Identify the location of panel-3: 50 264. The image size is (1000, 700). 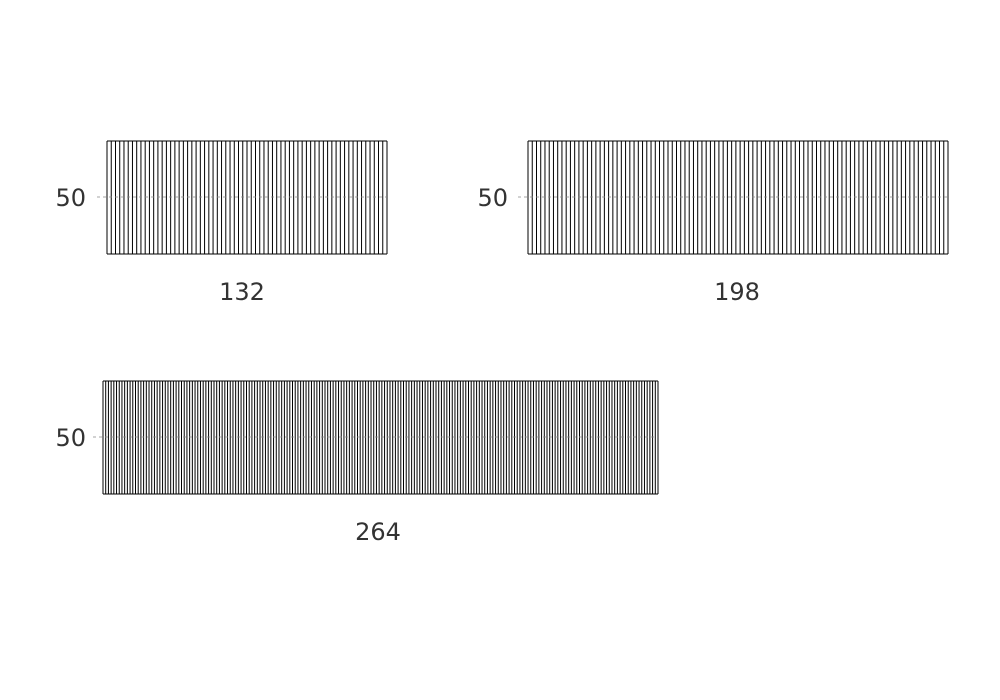
(357, 463).